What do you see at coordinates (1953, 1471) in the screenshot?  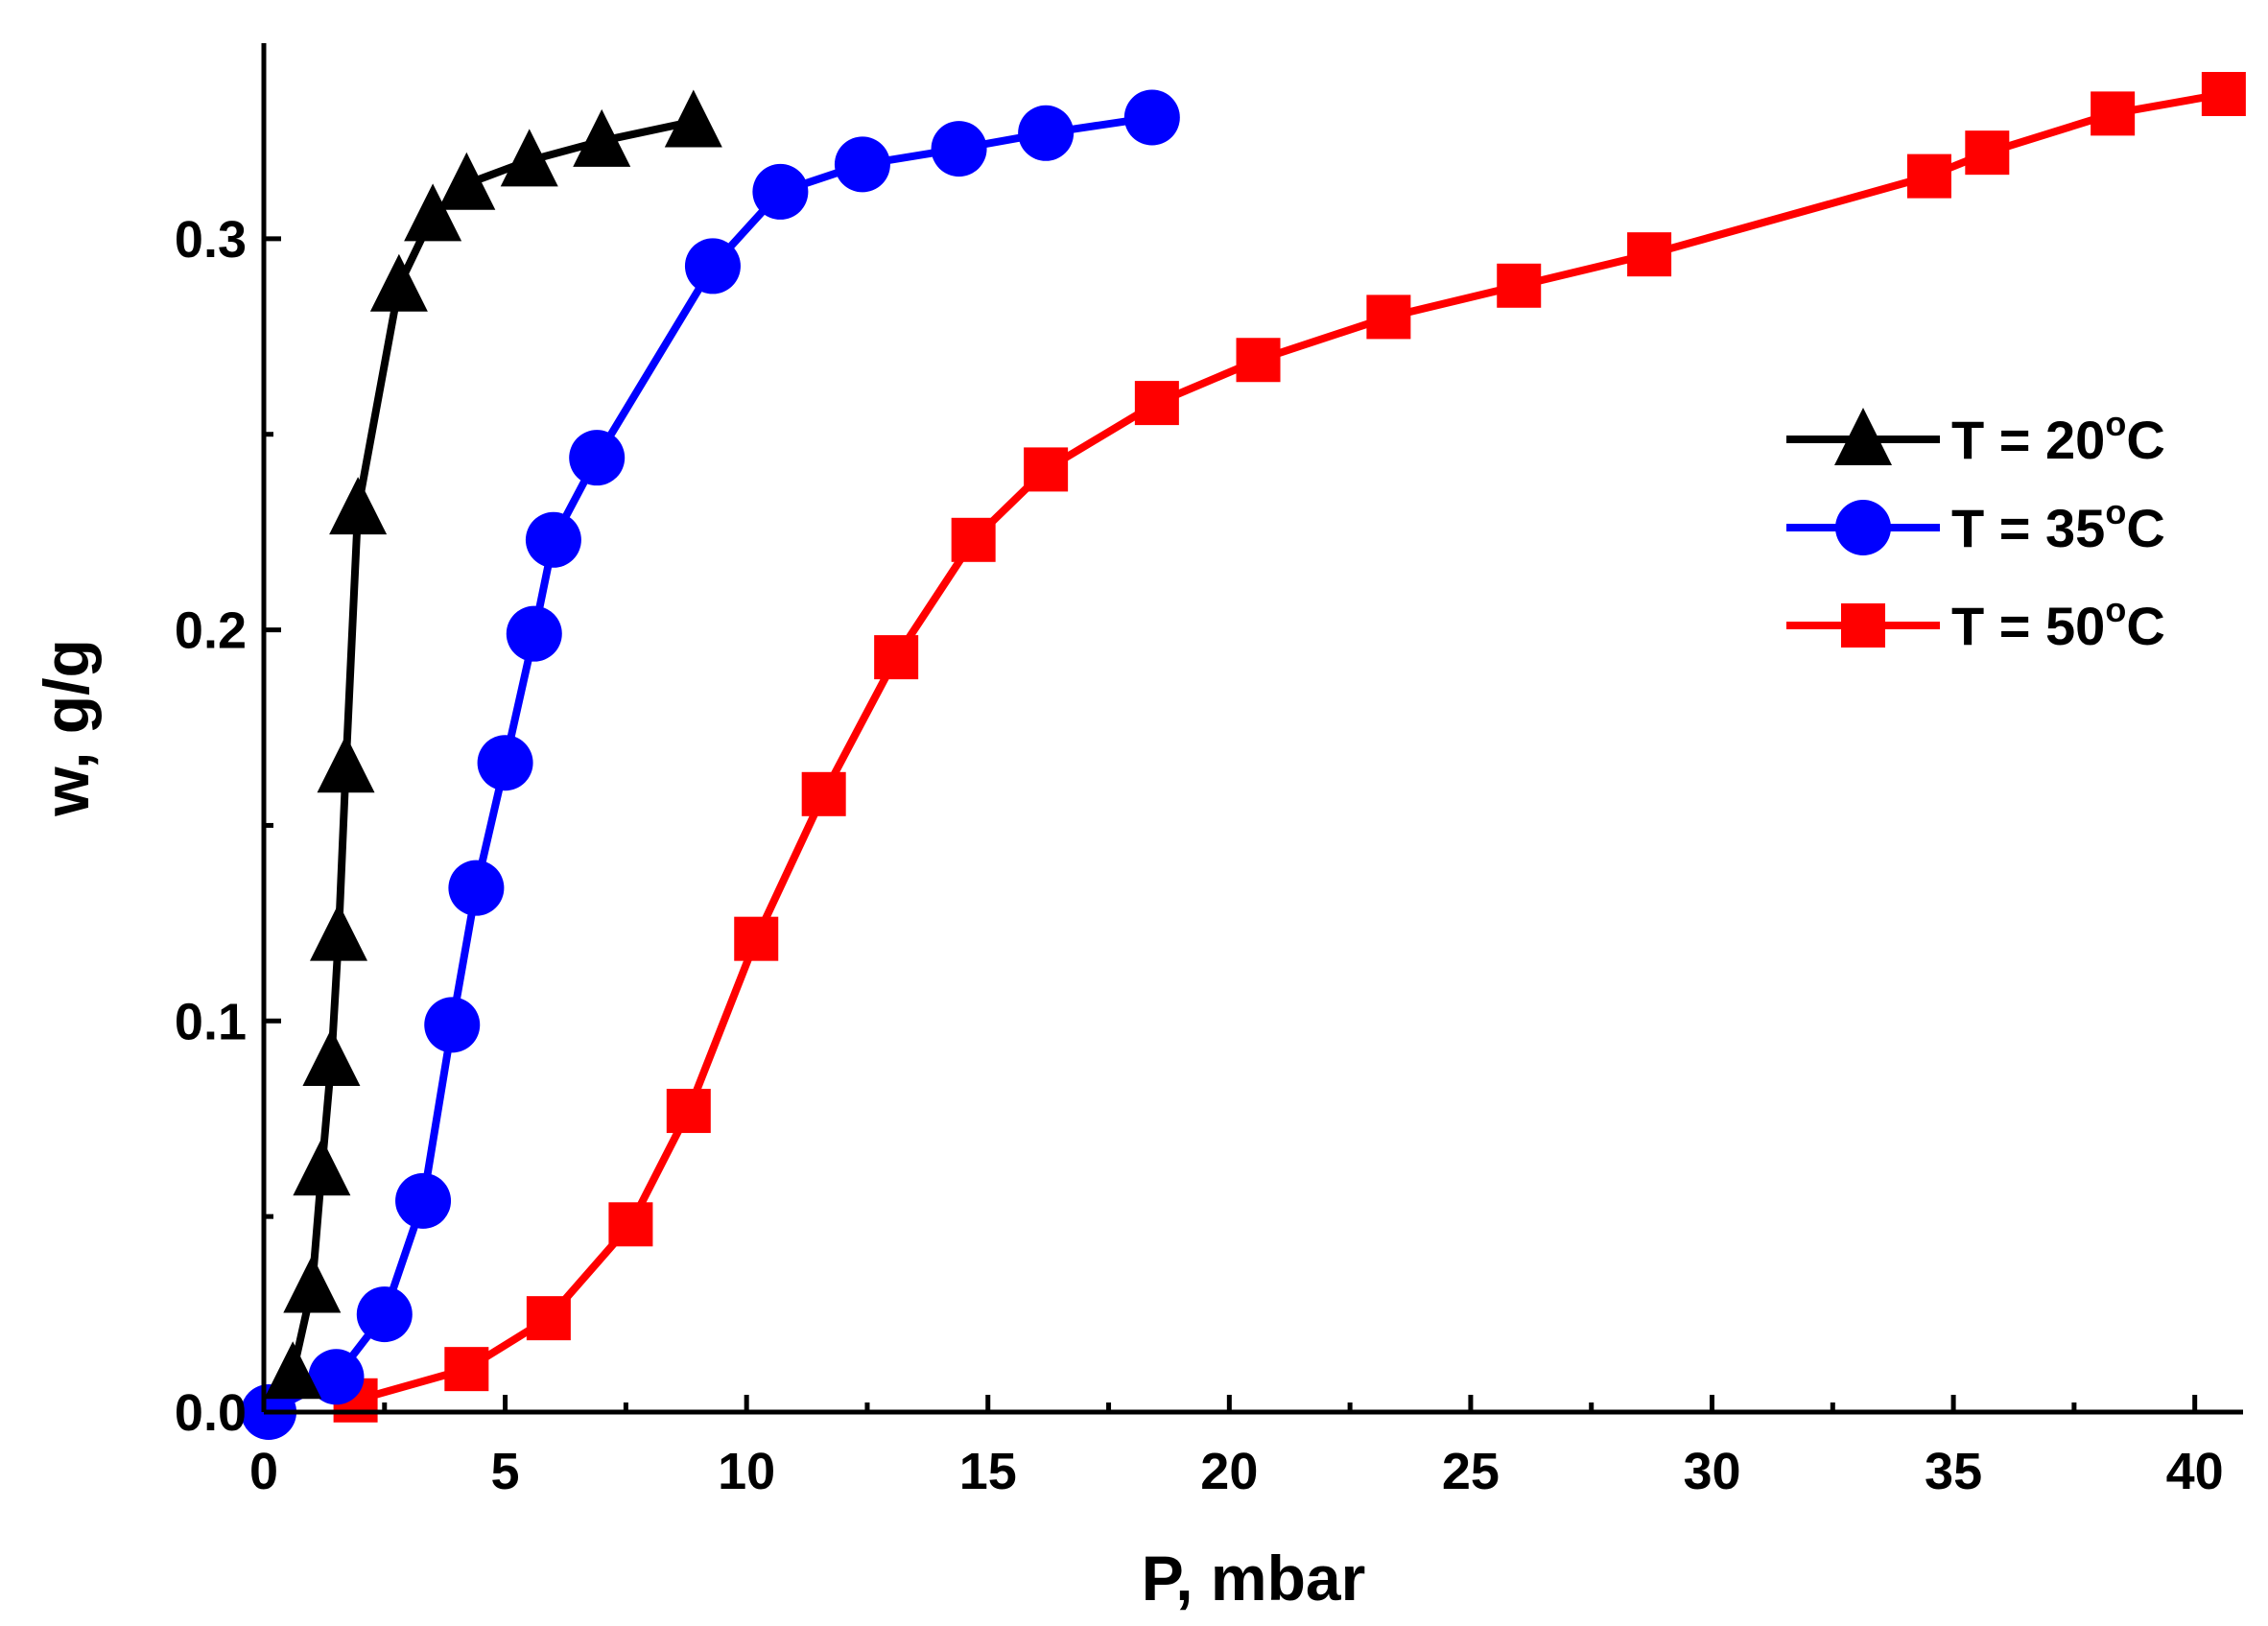 I see `x-tick-label: 35` at bounding box center [1953, 1471].